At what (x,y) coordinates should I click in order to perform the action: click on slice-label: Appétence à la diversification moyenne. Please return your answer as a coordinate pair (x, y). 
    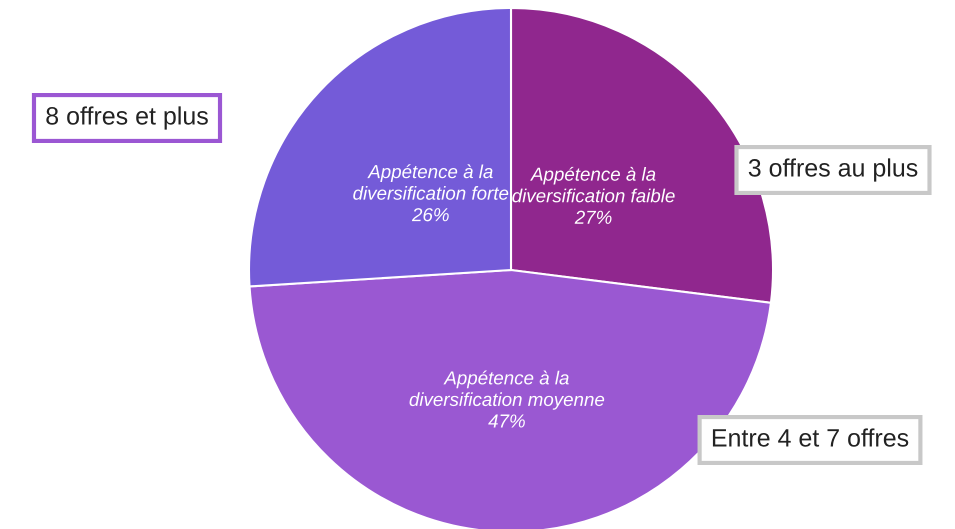
    Looking at the image, I should click on (507, 390).